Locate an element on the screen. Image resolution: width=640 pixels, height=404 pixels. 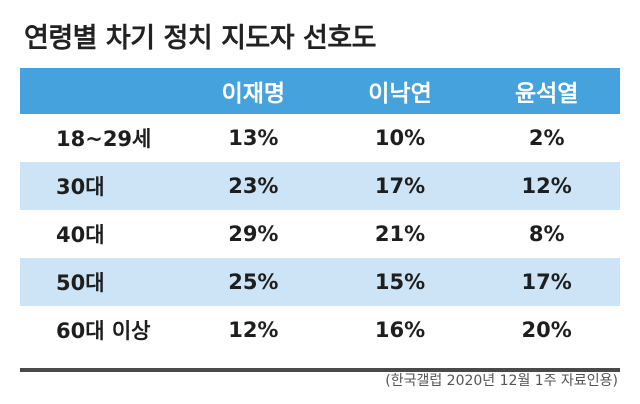
column-header: 이재명 is located at coordinates (253, 94).